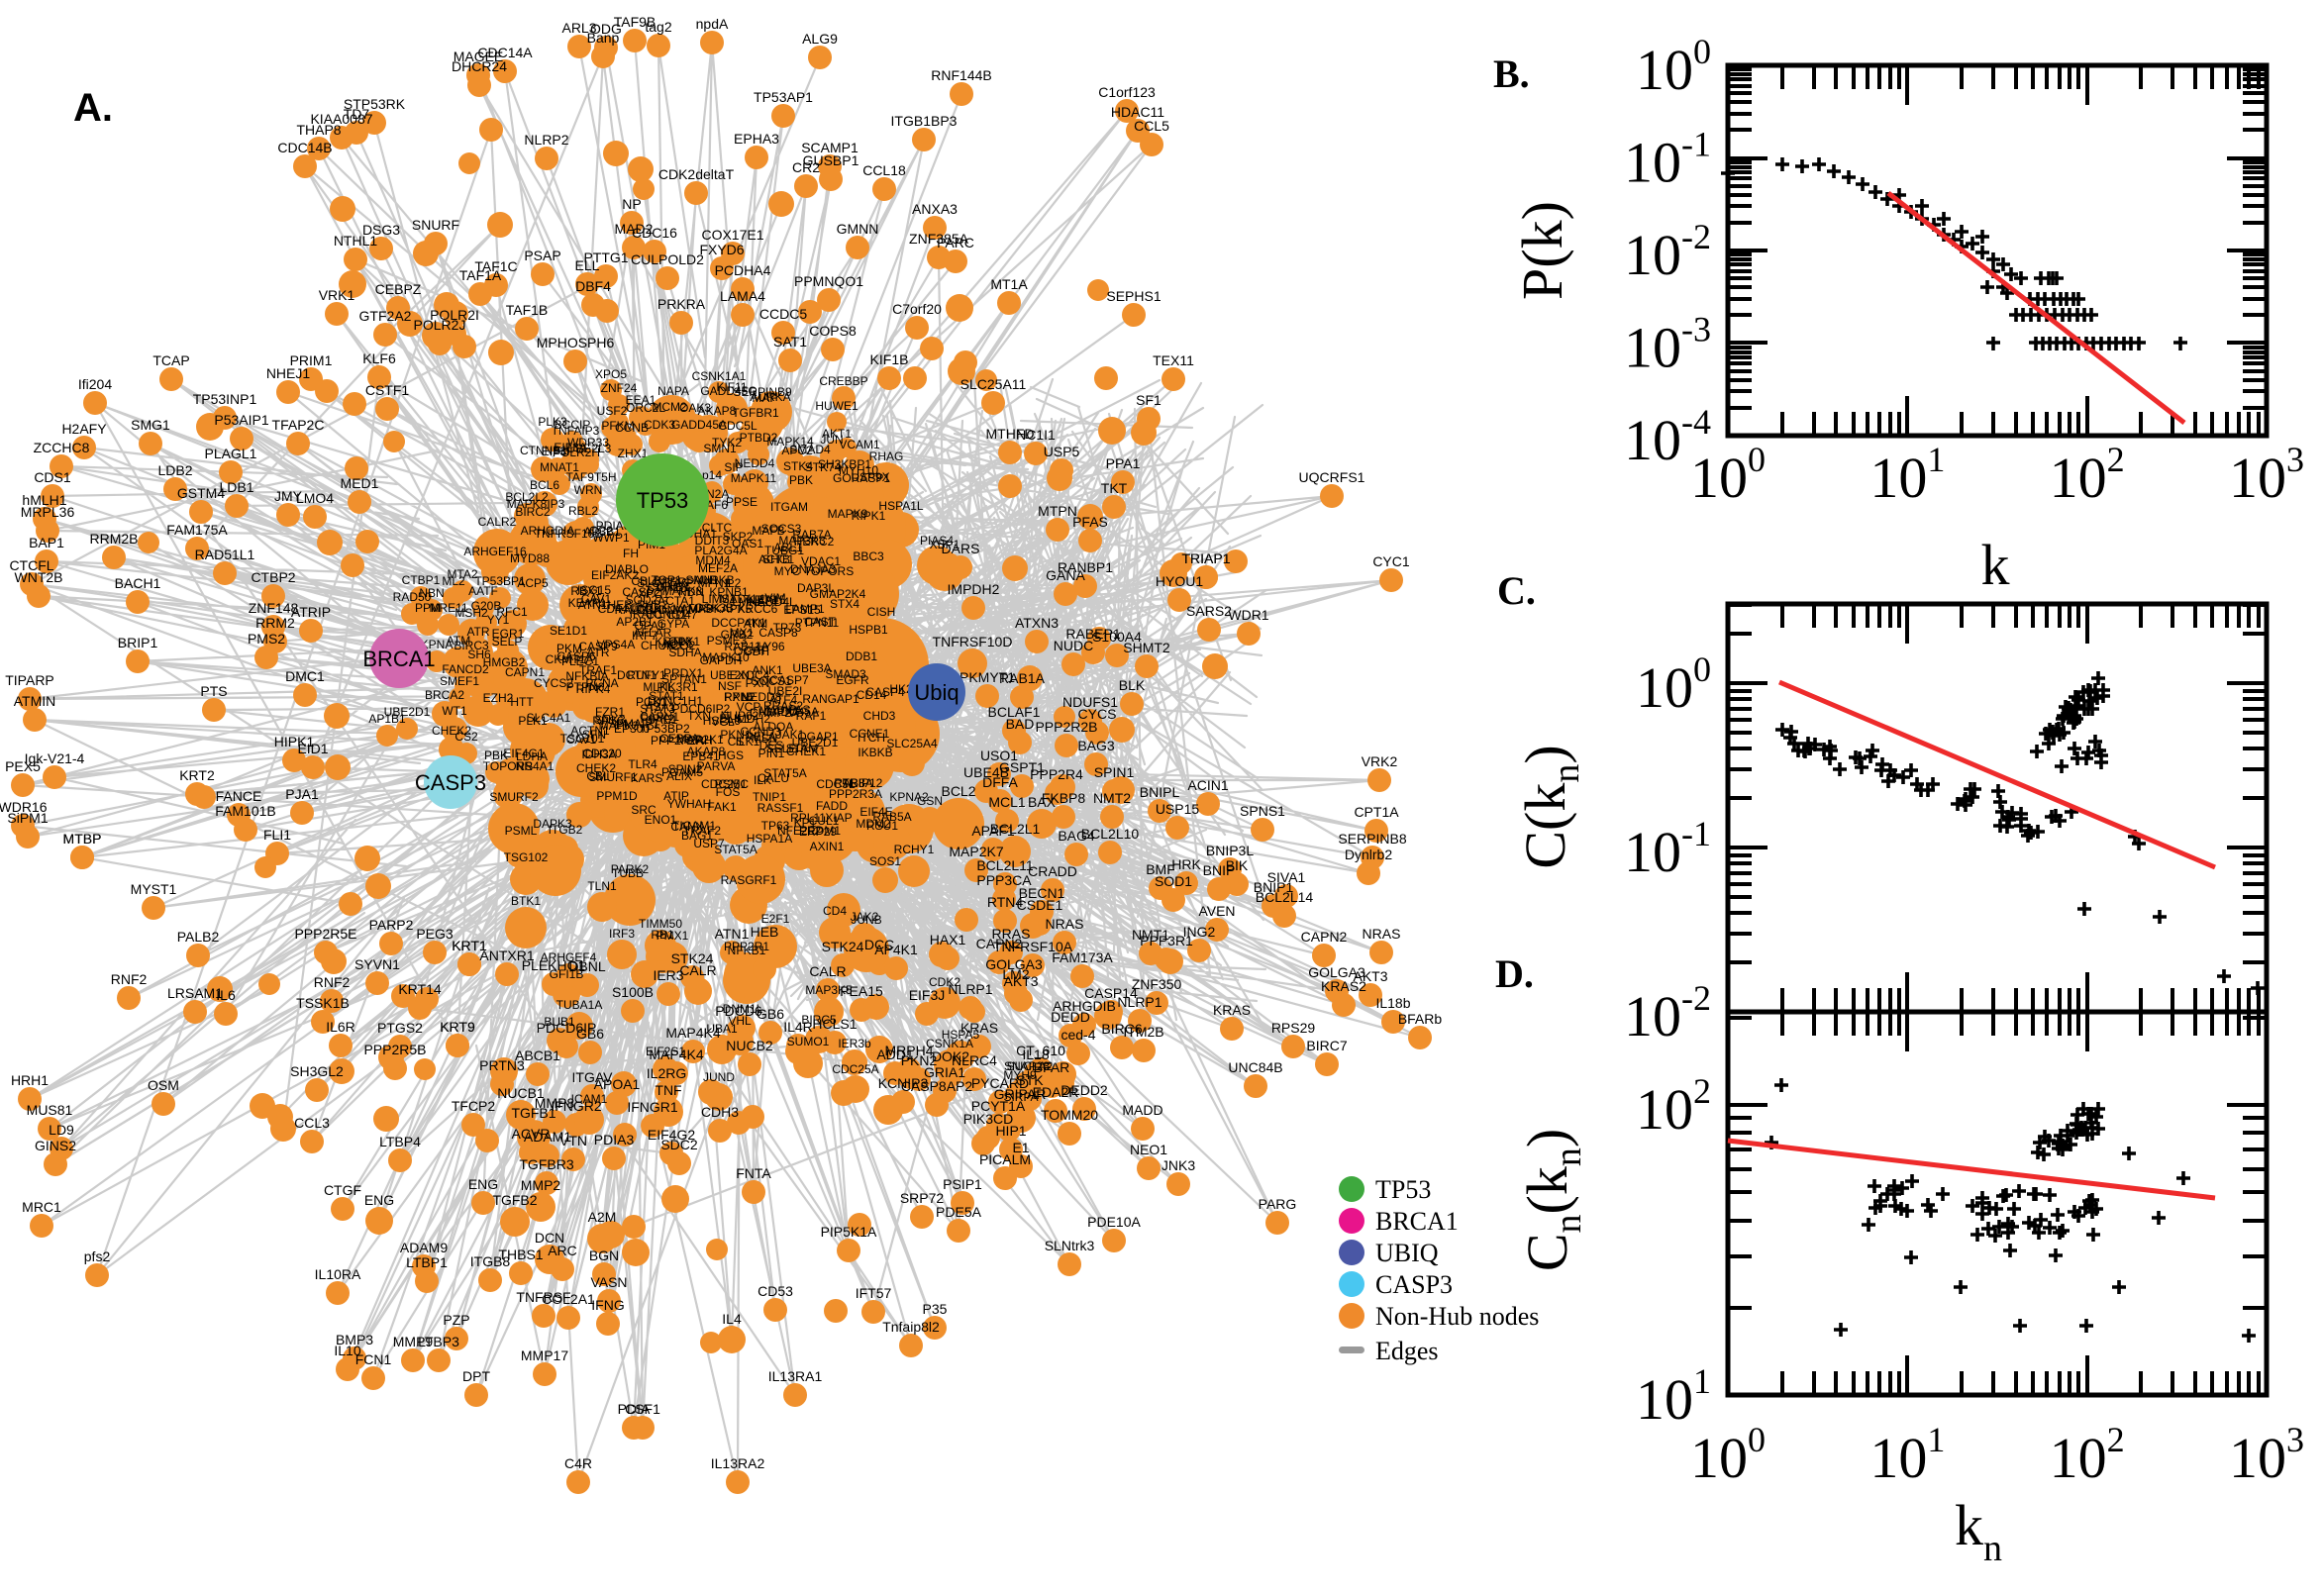 The height and width of the screenshot is (1596, 2323). Describe the element at coordinates (602, 753) in the screenshot. I see `svg-text: CDC20` at that location.